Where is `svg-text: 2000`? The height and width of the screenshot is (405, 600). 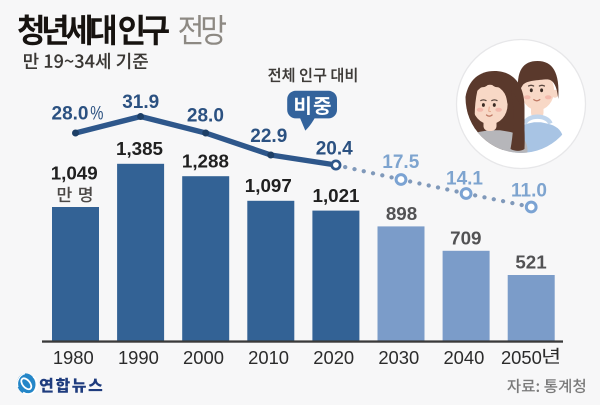
svg-text: 2000 is located at coordinates (203, 357).